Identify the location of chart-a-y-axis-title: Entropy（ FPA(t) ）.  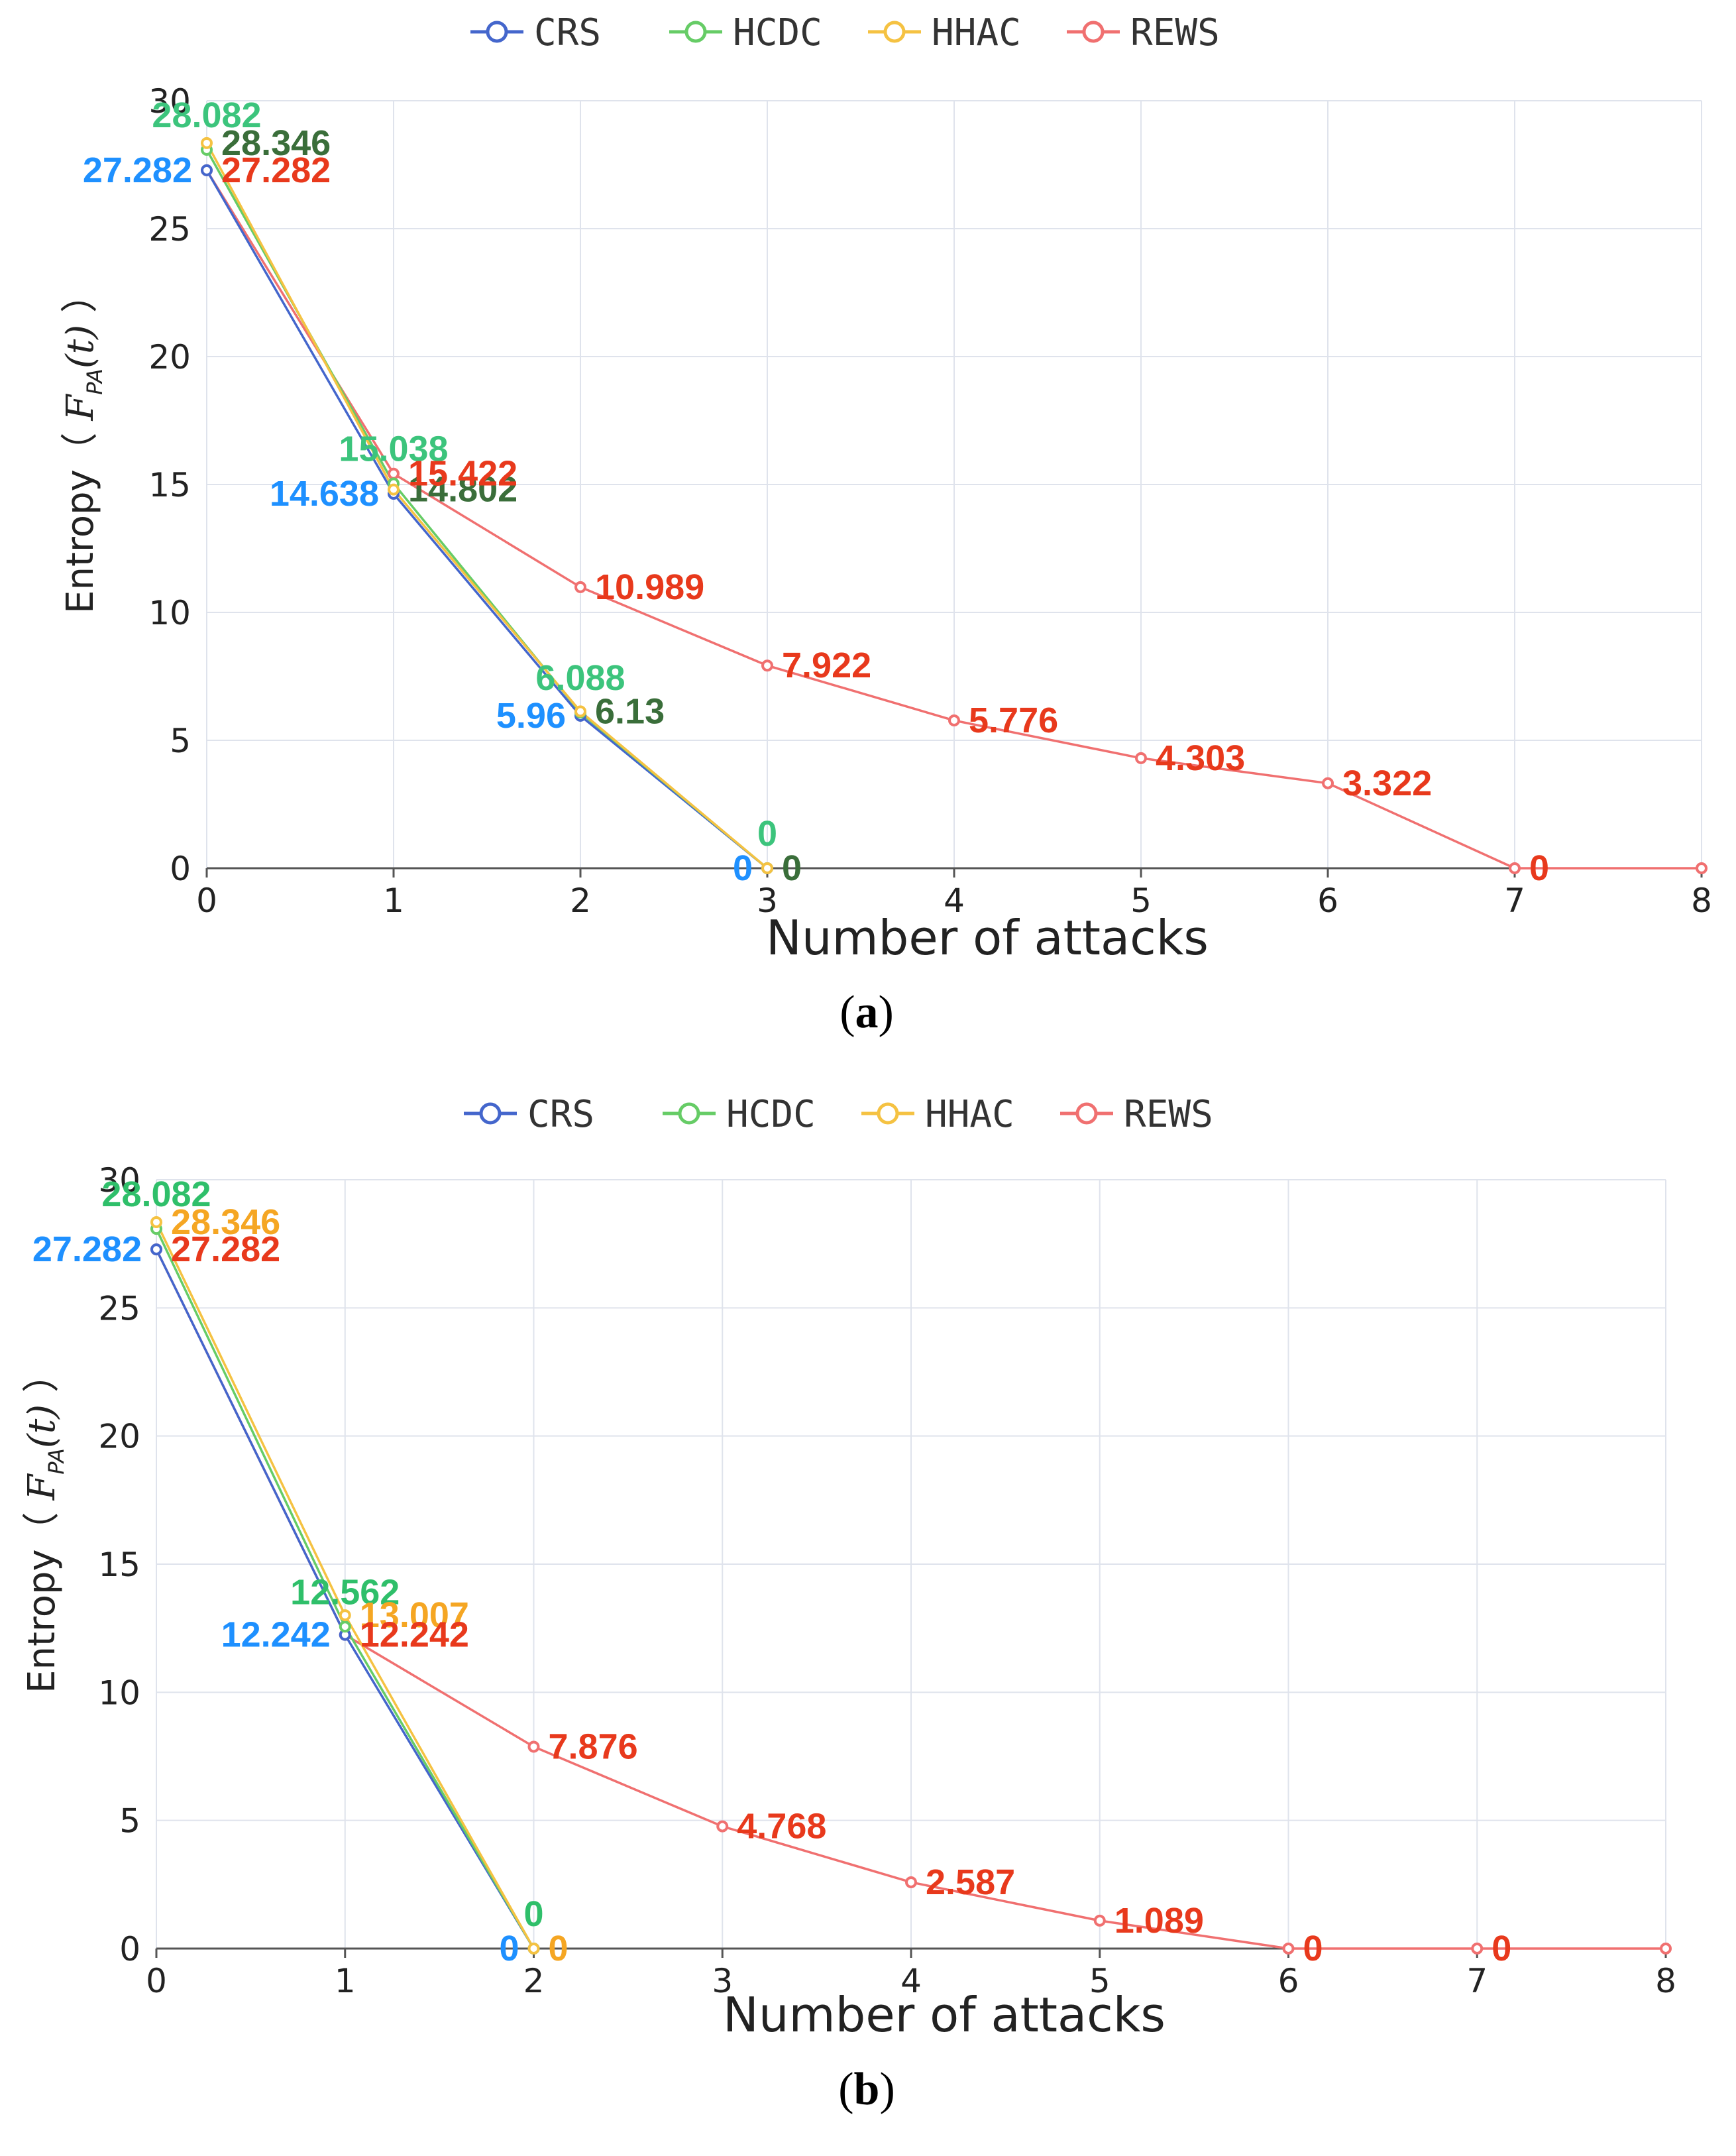
(83, 445).